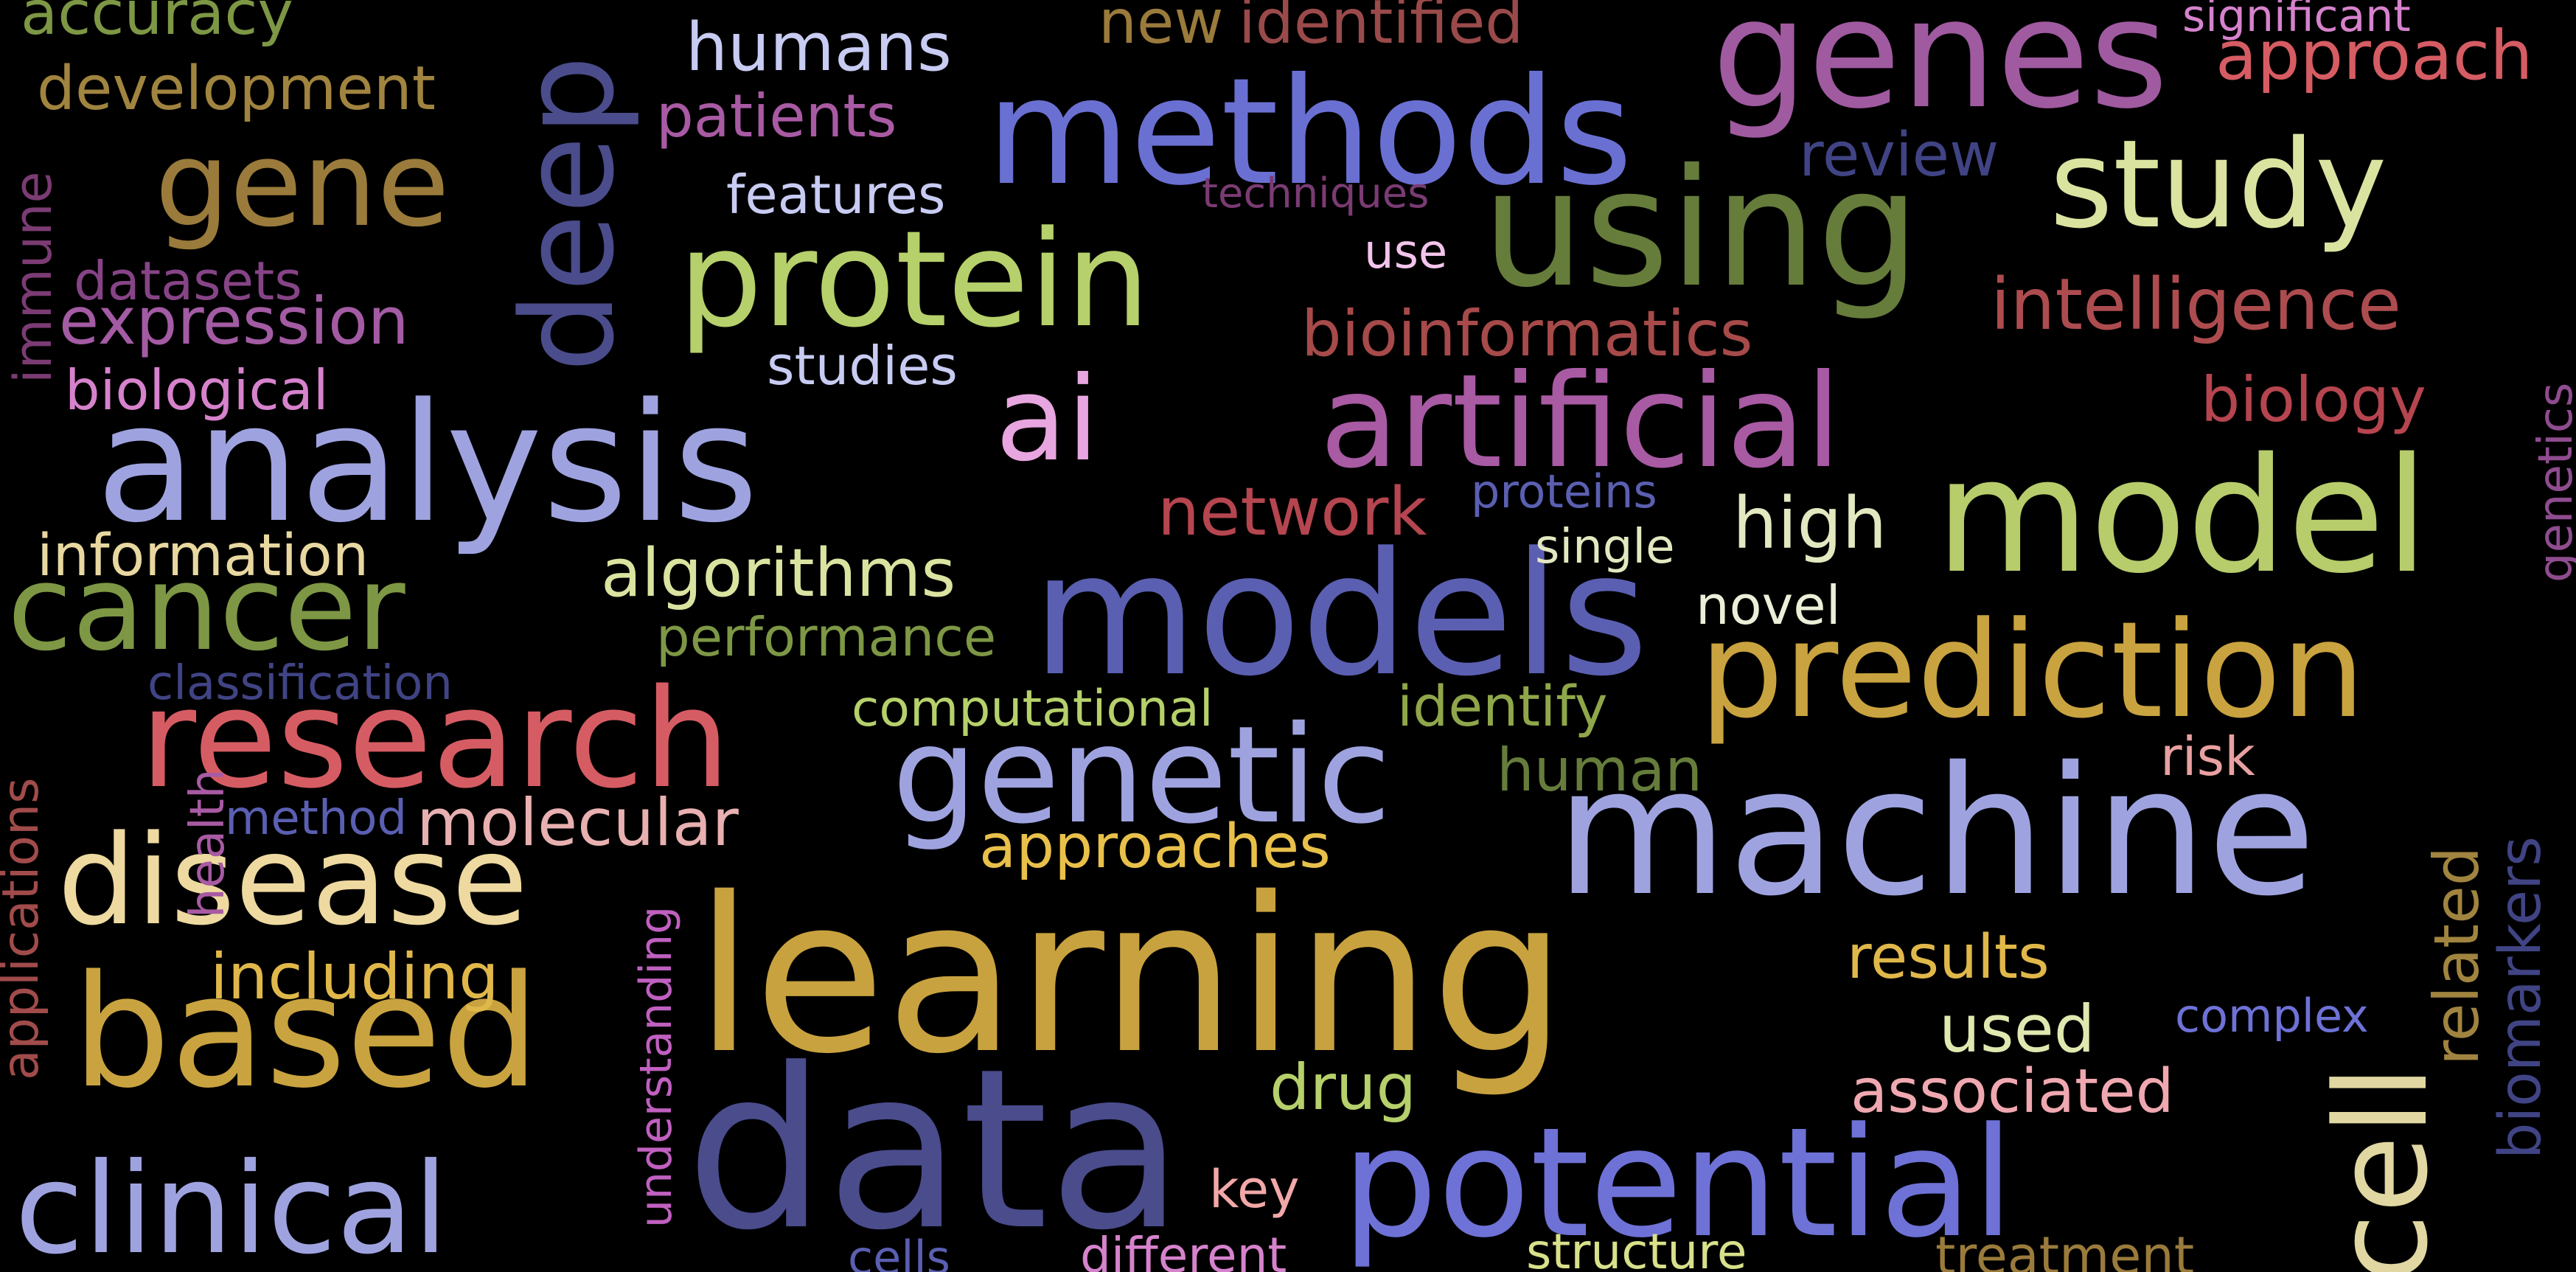  Describe the element at coordinates (1033, 709) in the screenshot. I see `word-computational: computational` at that location.